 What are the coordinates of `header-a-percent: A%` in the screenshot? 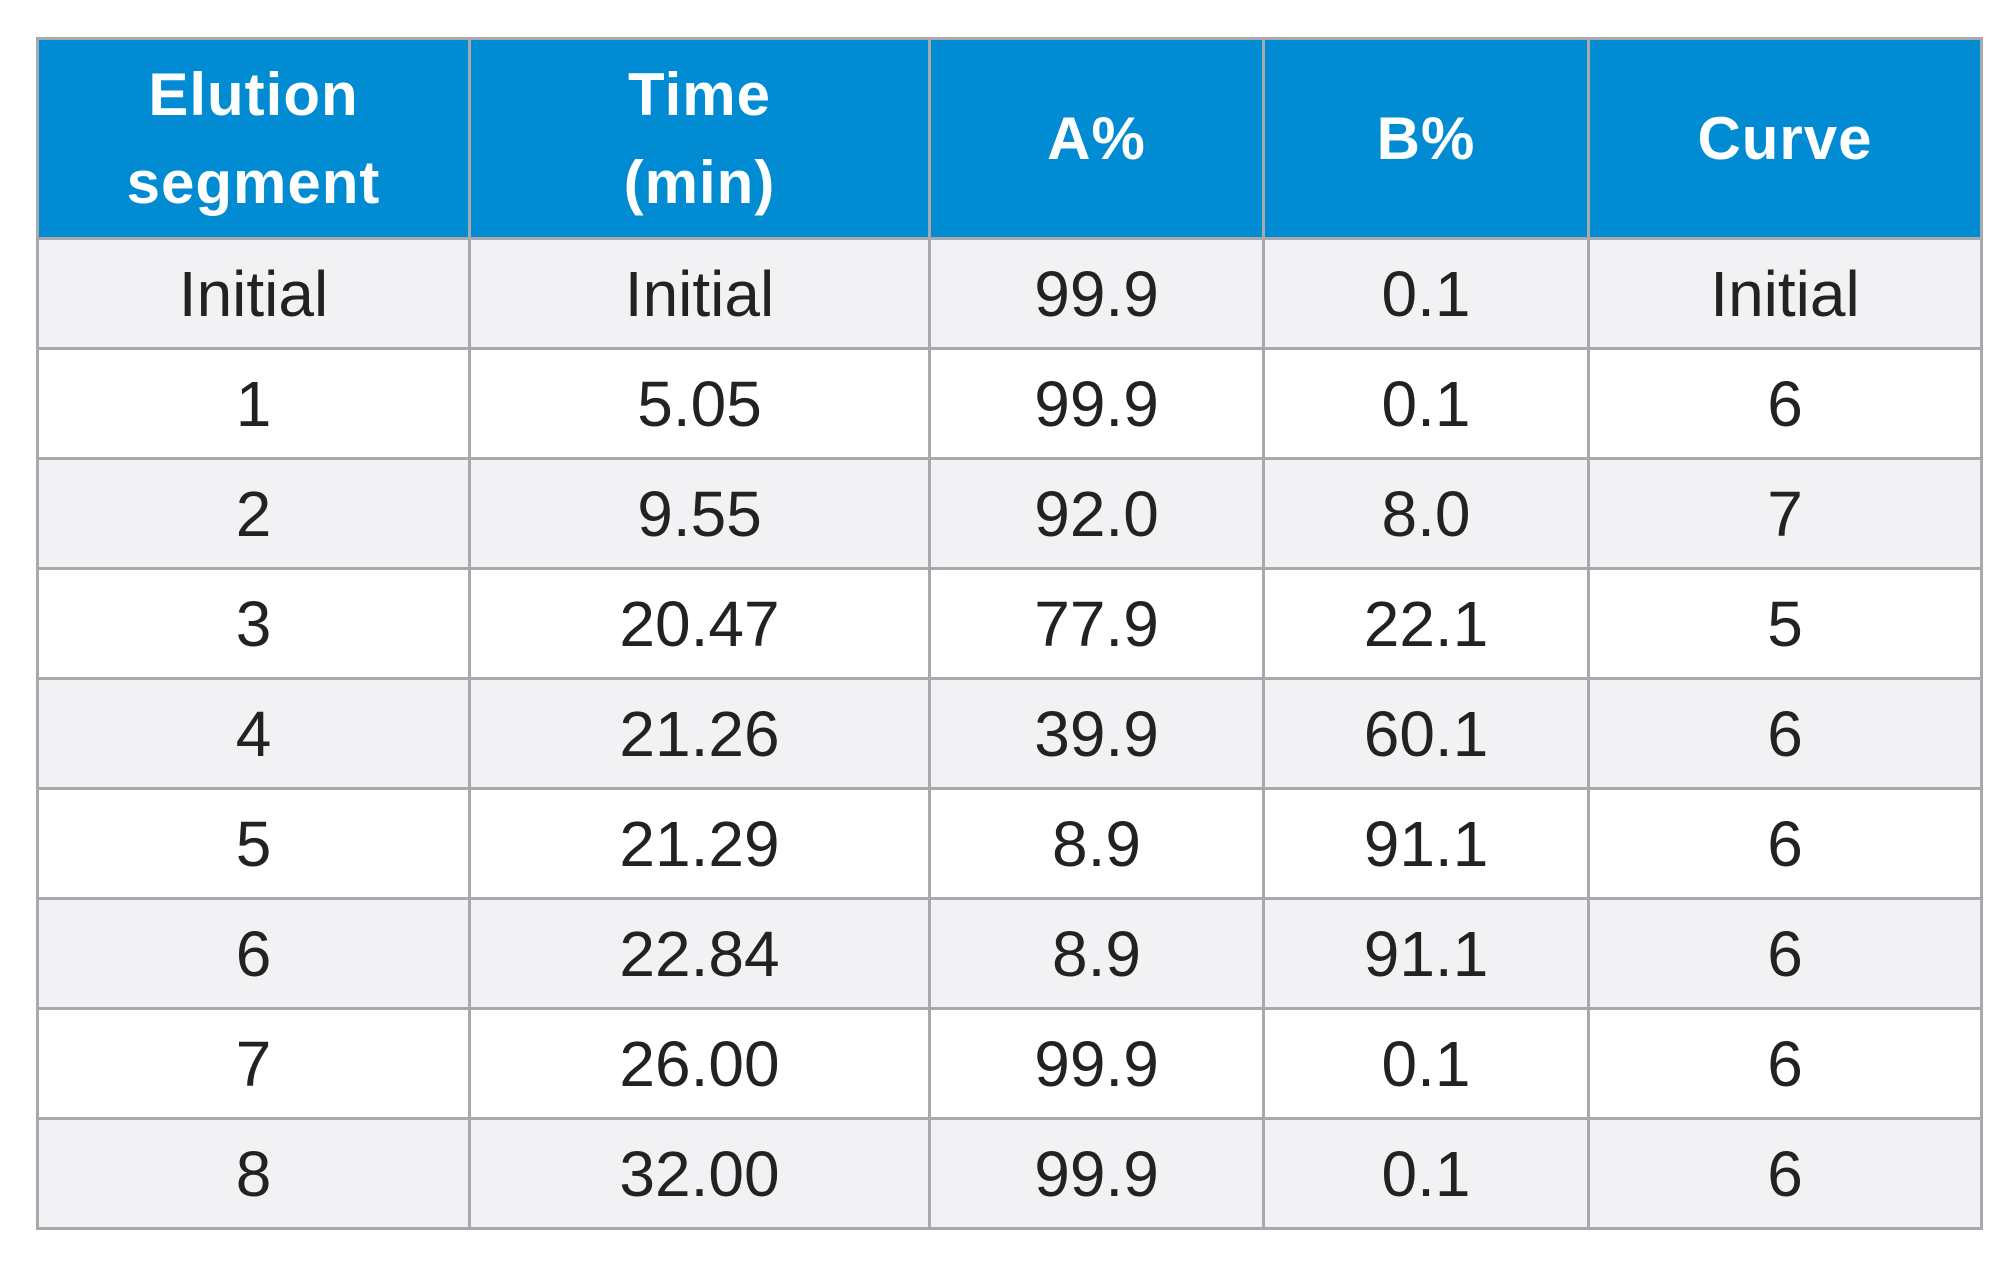 It's located at (1096, 138).